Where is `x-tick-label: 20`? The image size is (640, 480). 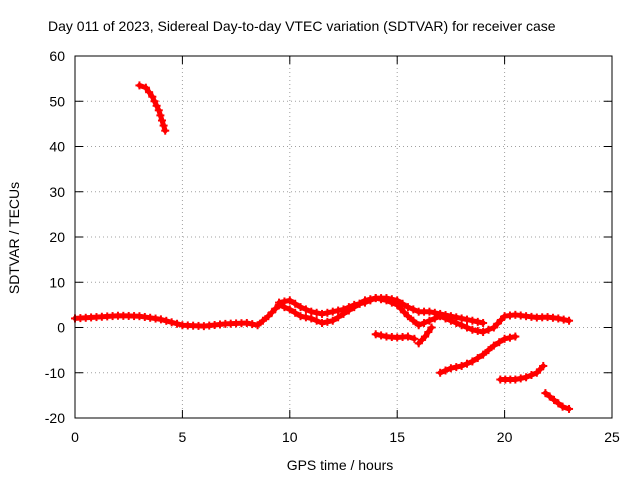 x-tick-label: 20 is located at coordinates (505, 437).